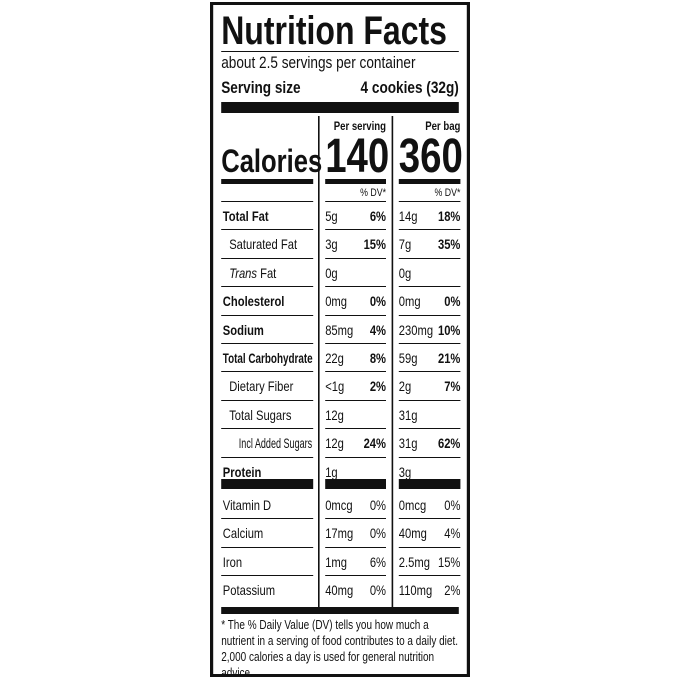 This screenshot has width=679, height=681. Describe the element at coordinates (414, 561) in the screenshot. I see `bag-amount: 2.5mg` at that location.